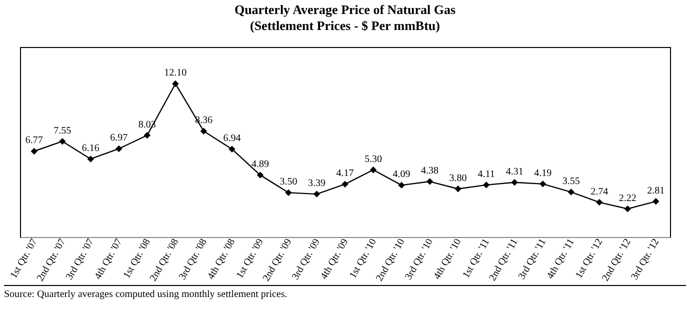 The width and height of the screenshot is (690, 317). What do you see at coordinates (232, 138) in the screenshot?
I see `data-label: 6.94` at bounding box center [232, 138].